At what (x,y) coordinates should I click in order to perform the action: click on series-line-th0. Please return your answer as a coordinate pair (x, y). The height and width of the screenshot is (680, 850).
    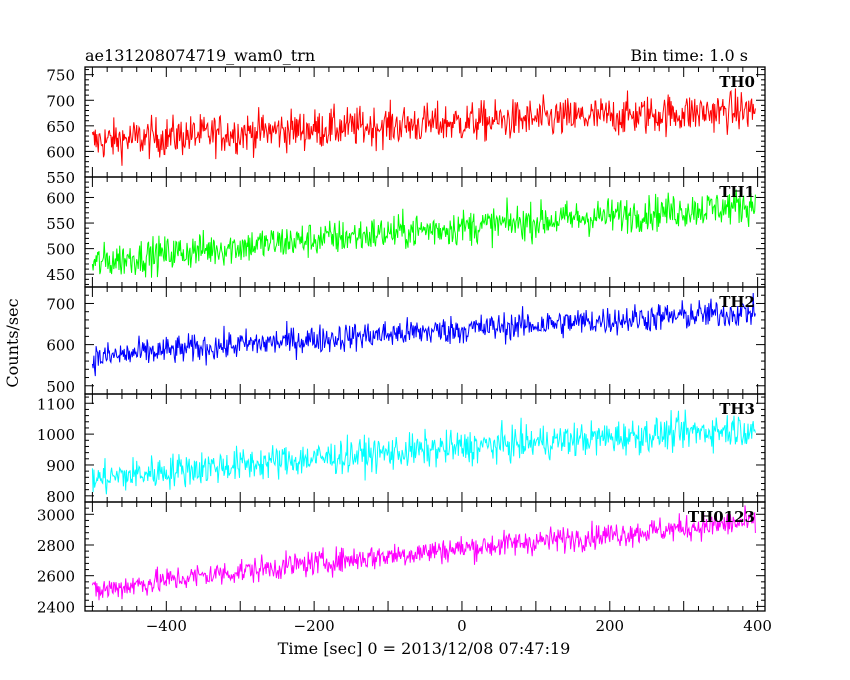
    Looking at the image, I should click on (423, 127).